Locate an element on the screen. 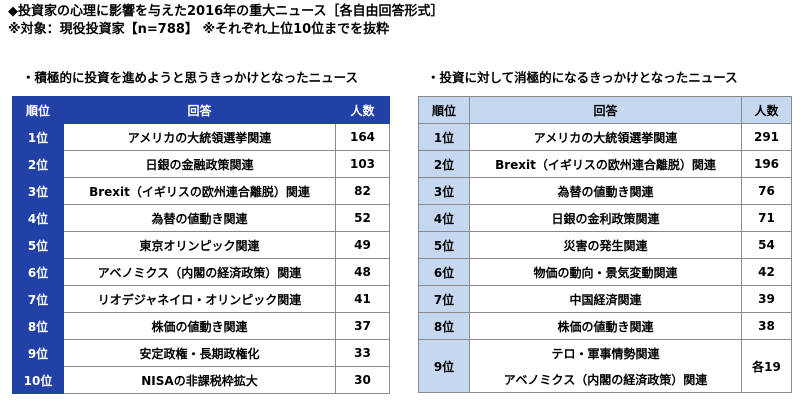 The width and height of the screenshot is (800, 403). count-cell: 54 is located at coordinates (766, 245).